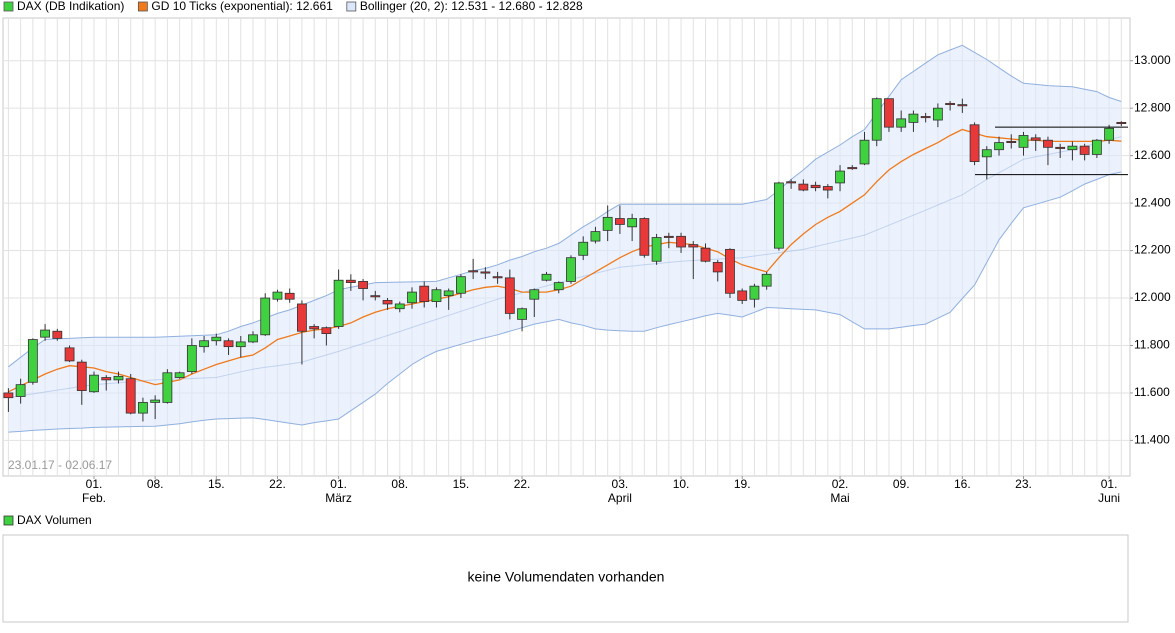 The image size is (1175, 633). I want to click on y-tick-label: 11.600, so click(1152, 392).